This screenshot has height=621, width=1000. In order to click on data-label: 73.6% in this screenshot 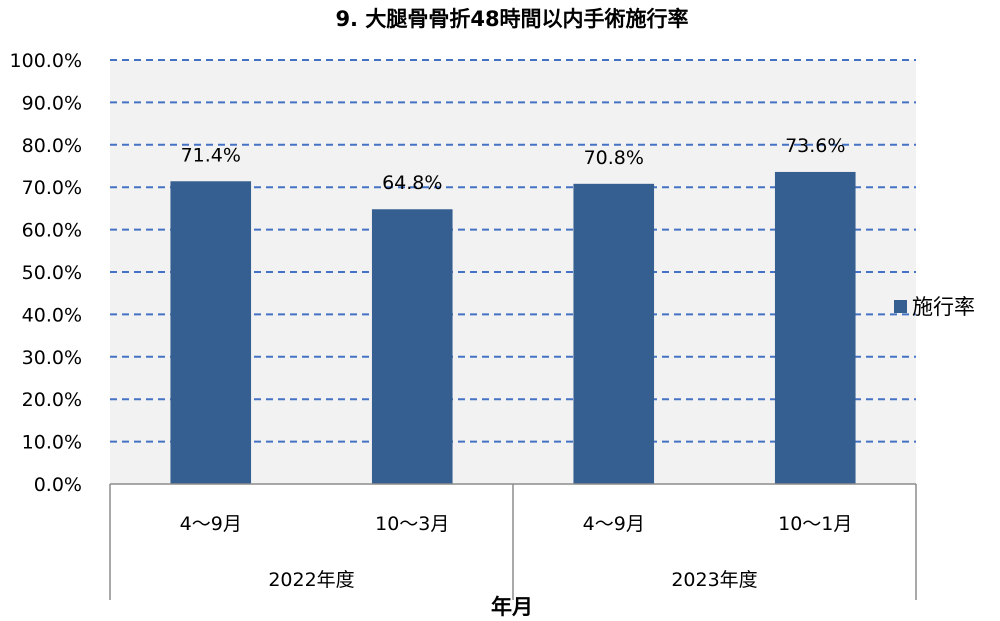, I will do `click(815, 146)`.